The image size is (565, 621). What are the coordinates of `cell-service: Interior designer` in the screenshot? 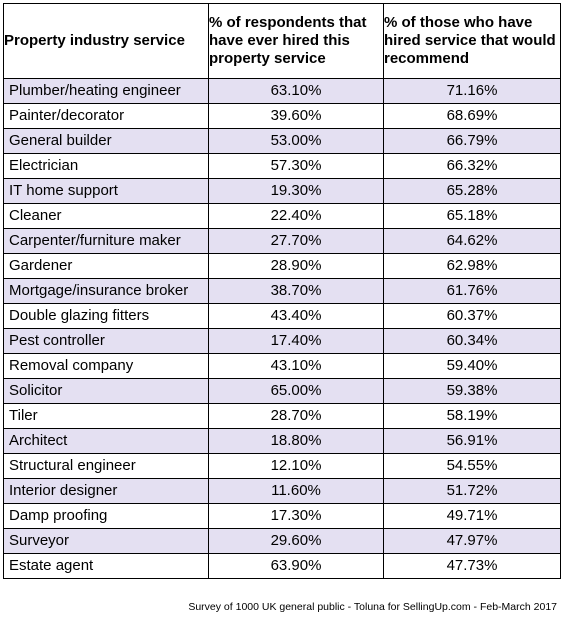 It's located at (106, 491).